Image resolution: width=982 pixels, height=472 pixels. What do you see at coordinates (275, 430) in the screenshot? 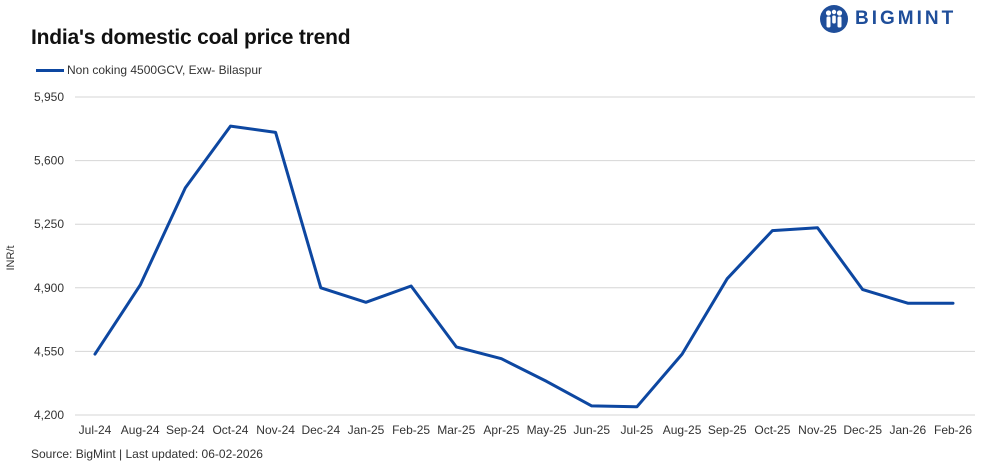
I see `x-tick-label: Nov-24` at bounding box center [275, 430].